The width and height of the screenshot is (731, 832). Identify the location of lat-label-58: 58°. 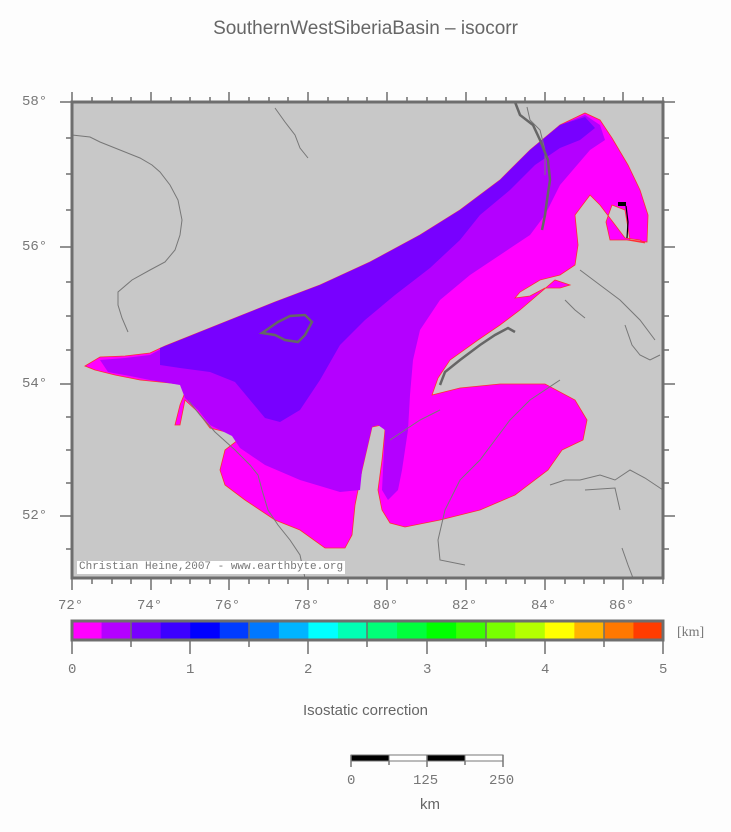
(35, 102).